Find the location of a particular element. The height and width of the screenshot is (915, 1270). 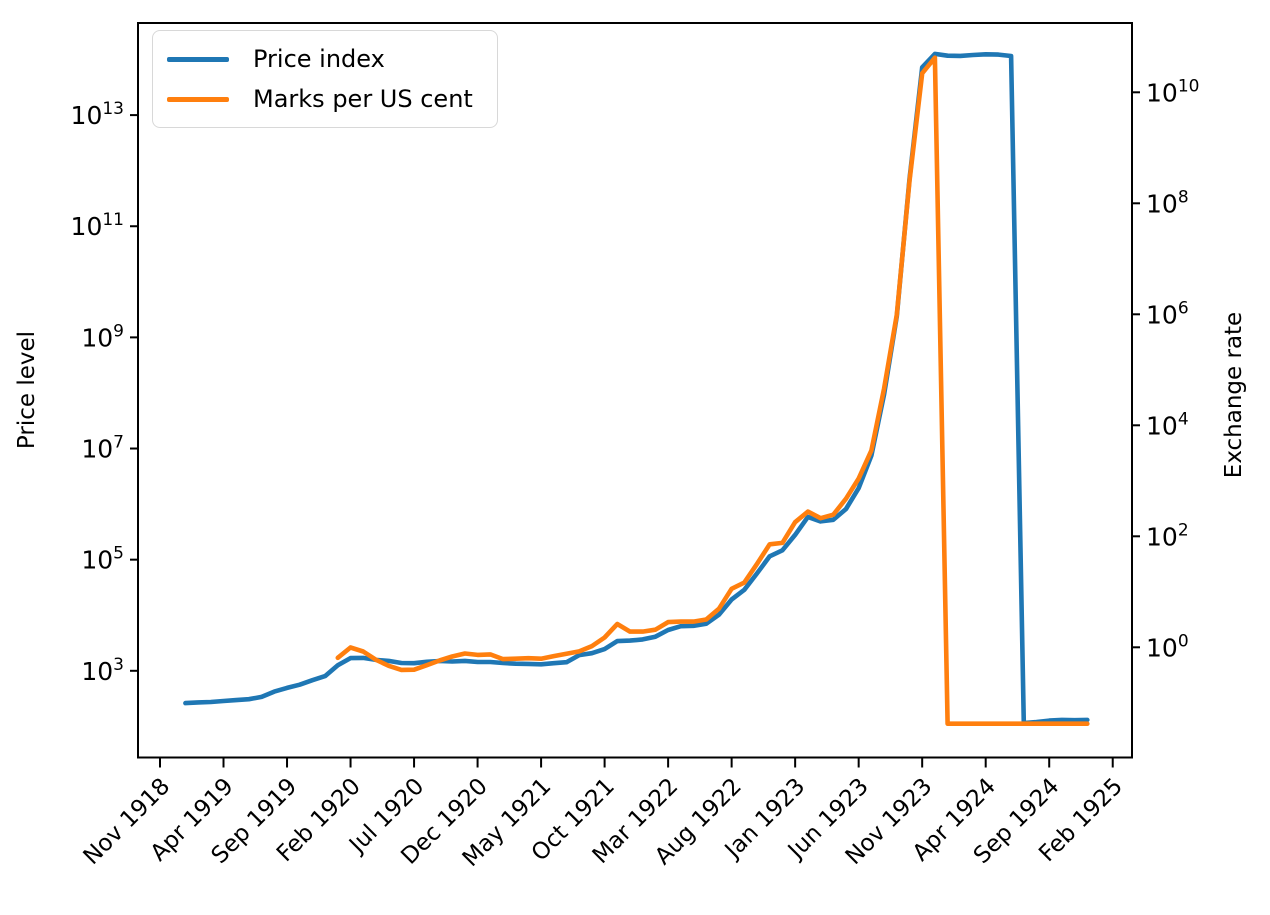

y-tick-label: 109 is located at coordinates (102, 336).